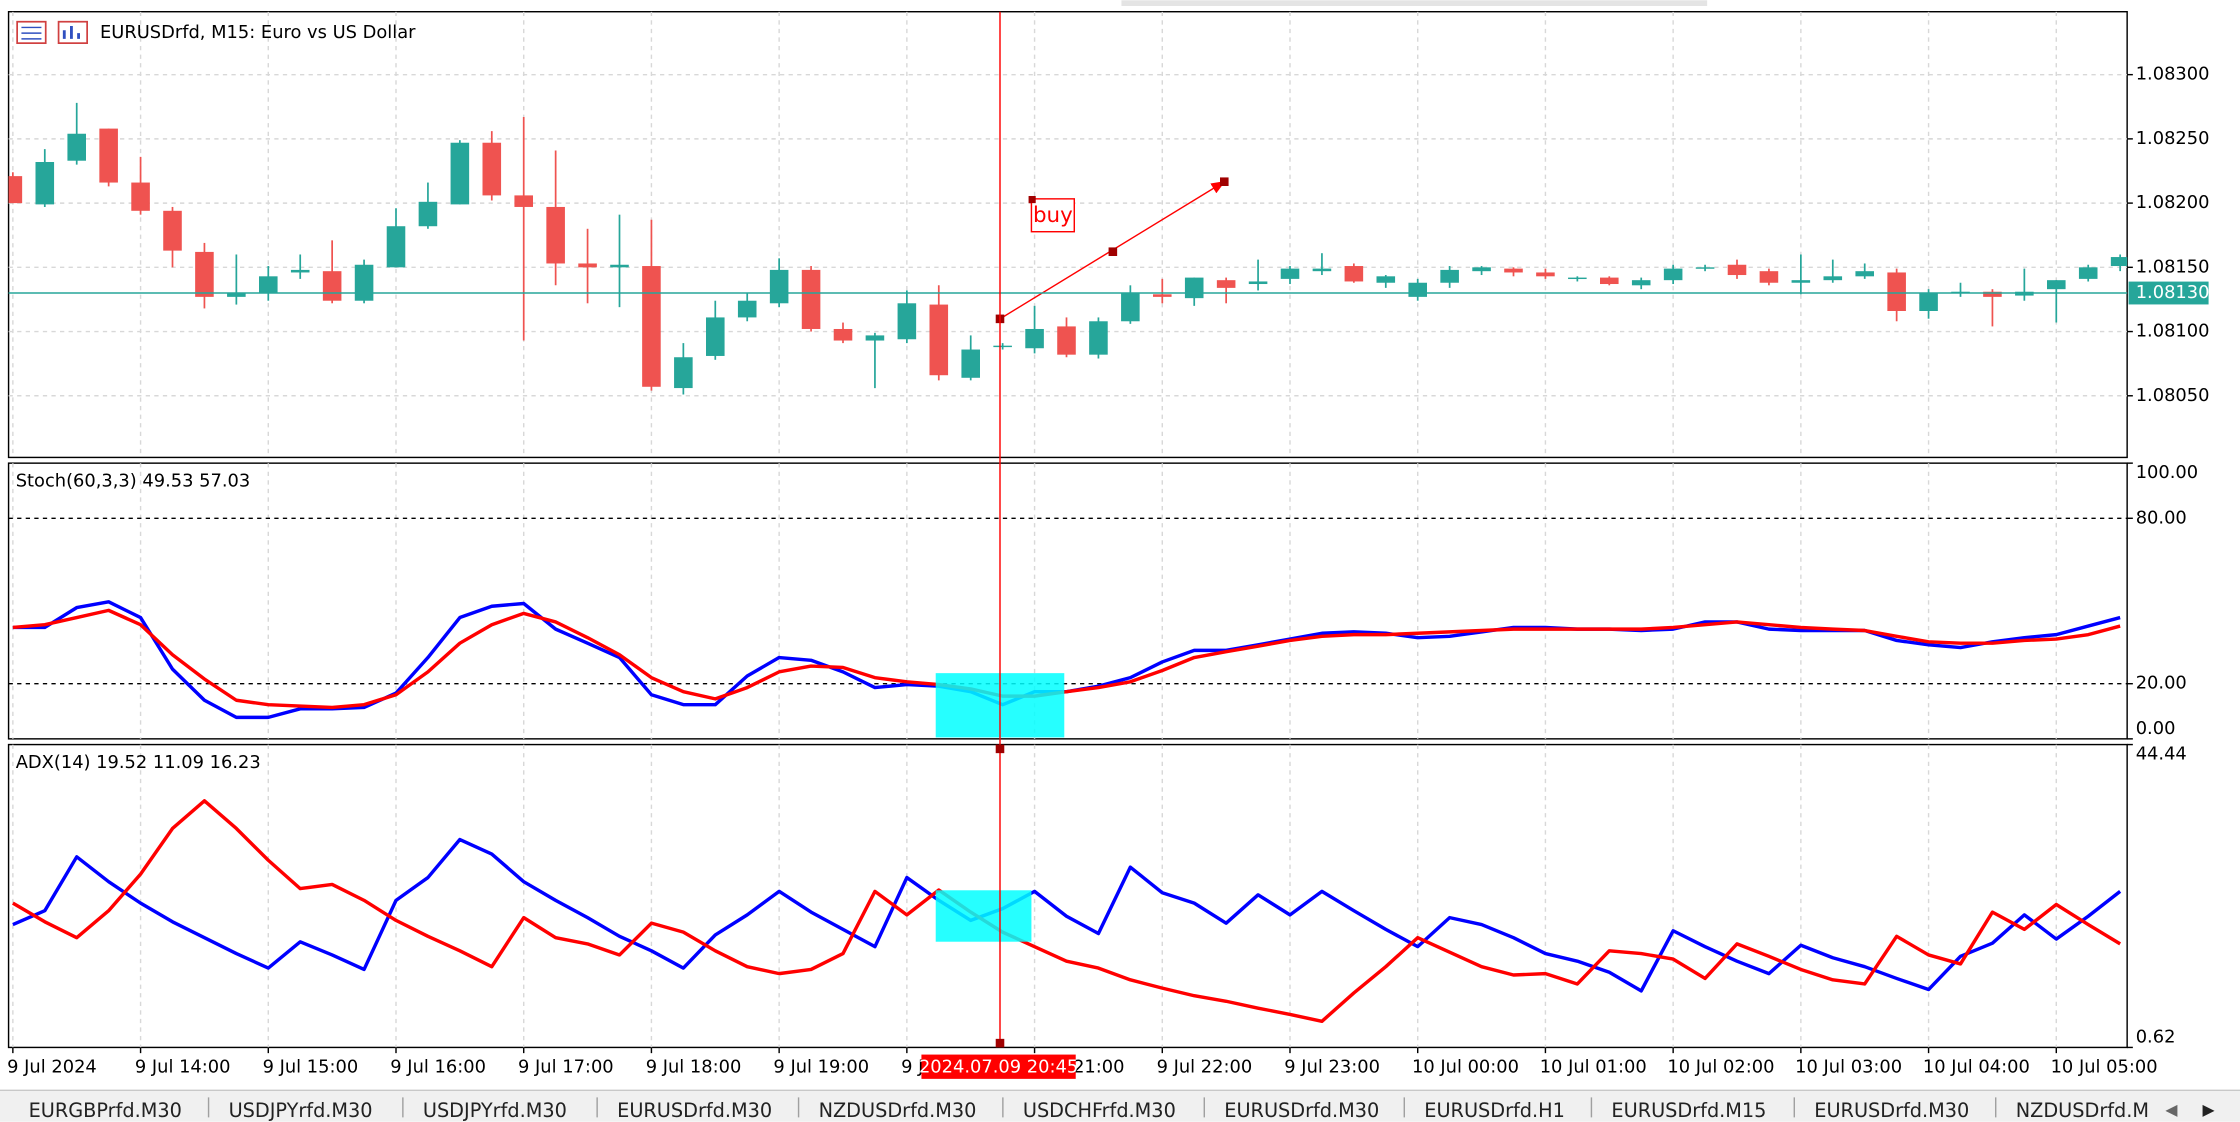 The height and width of the screenshot is (1122, 2240). Describe the element at coordinates (2173, 266) in the screenshot. I see `y-tick-label: 1.08150` at that location.